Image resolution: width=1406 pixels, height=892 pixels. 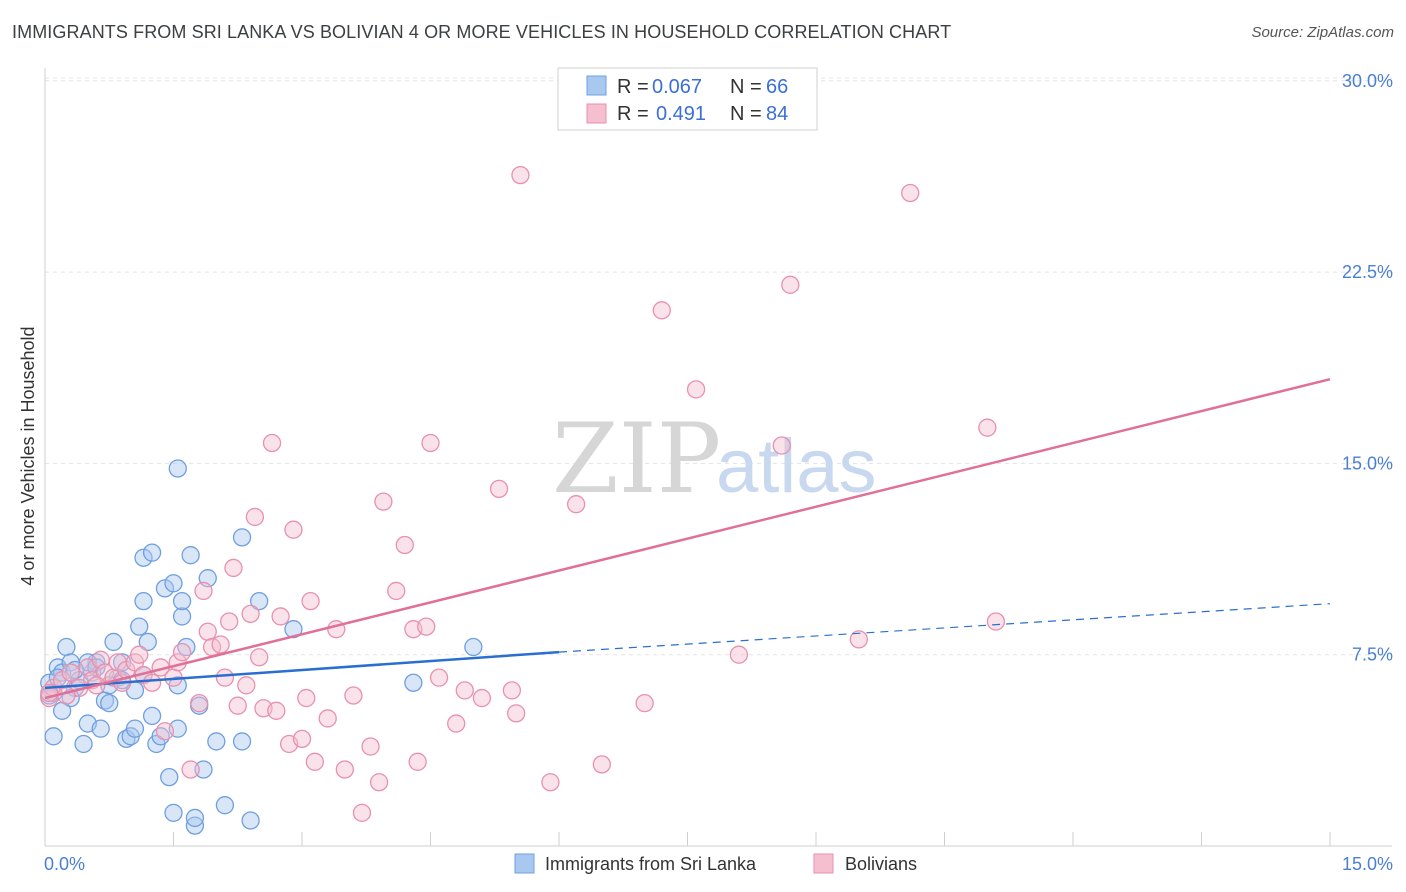 What do you see at coordinates (823, 863) in the screenshot?
I see `legend-bottom-swatch-bolivians` at bounding box center [823, 863].